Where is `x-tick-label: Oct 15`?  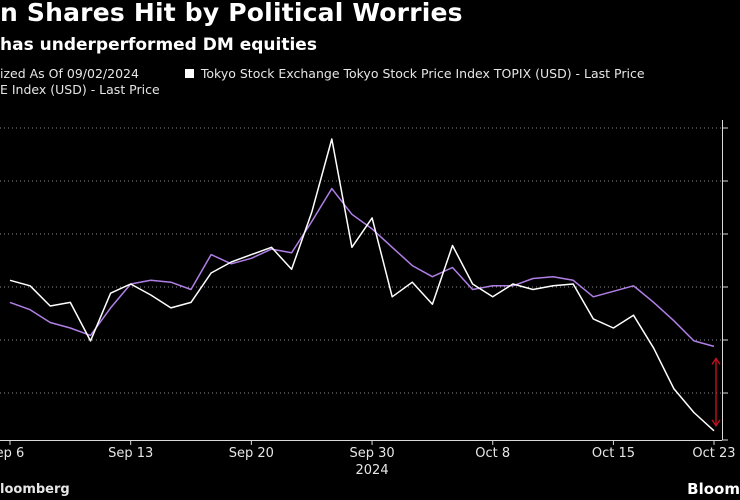
x-tick-label: Oct 15 is located at coordinates (613, 453).